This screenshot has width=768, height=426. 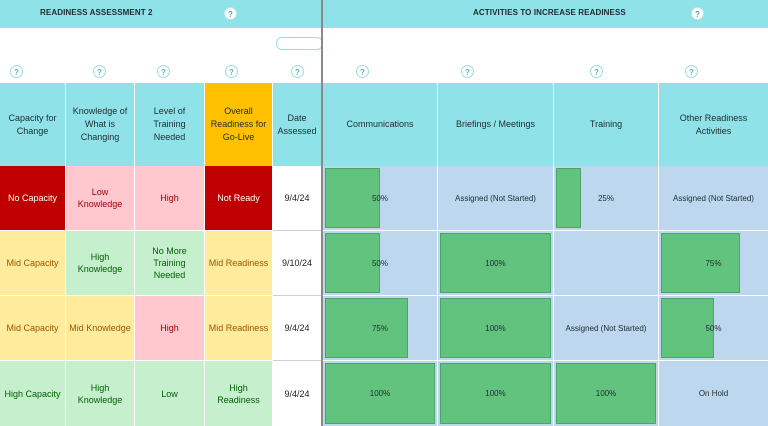 I want to click on header-other-activities: Other Readiness Activities, so click(x=713, y=124).